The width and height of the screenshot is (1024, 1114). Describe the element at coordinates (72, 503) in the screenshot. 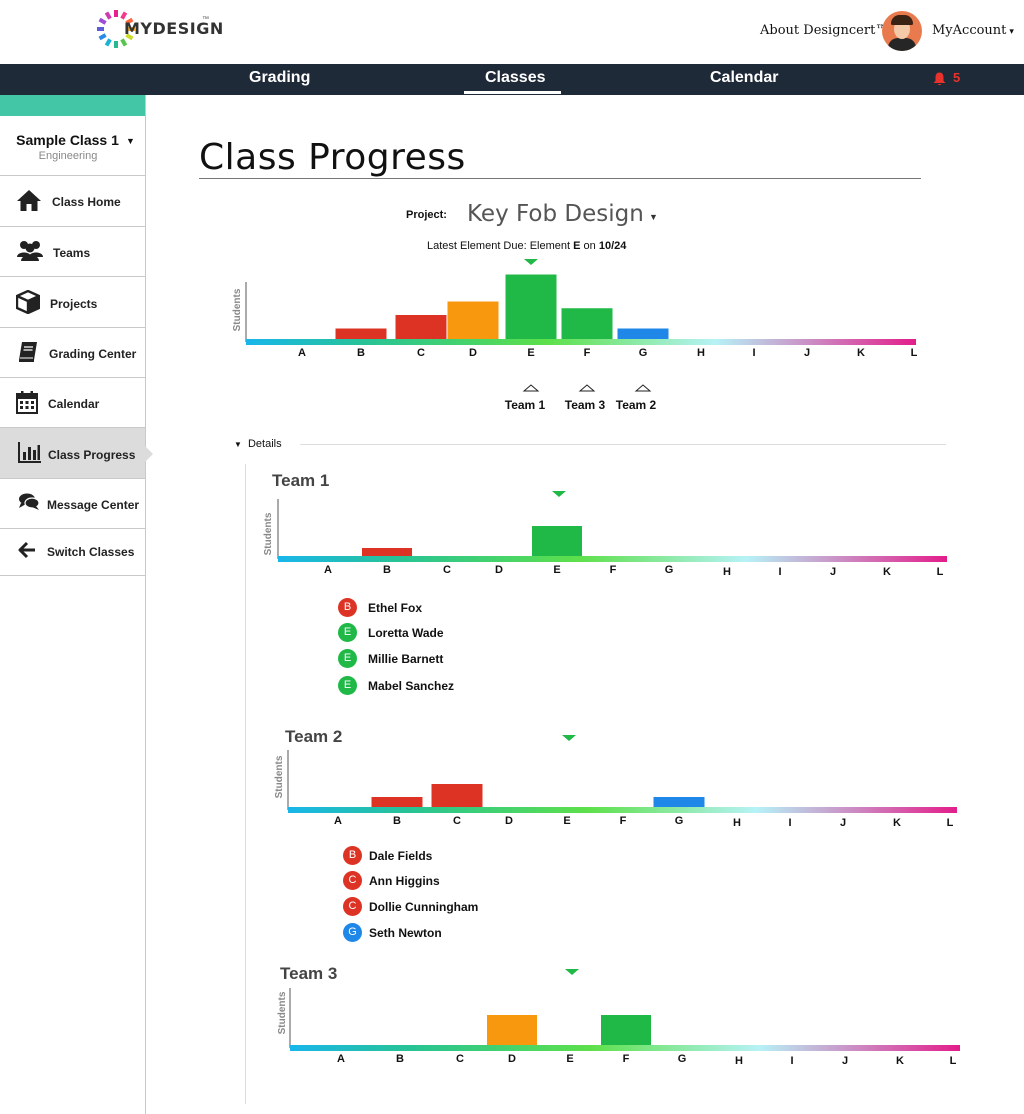

I see `sidebar-item-message-center: Message Center` at that location.